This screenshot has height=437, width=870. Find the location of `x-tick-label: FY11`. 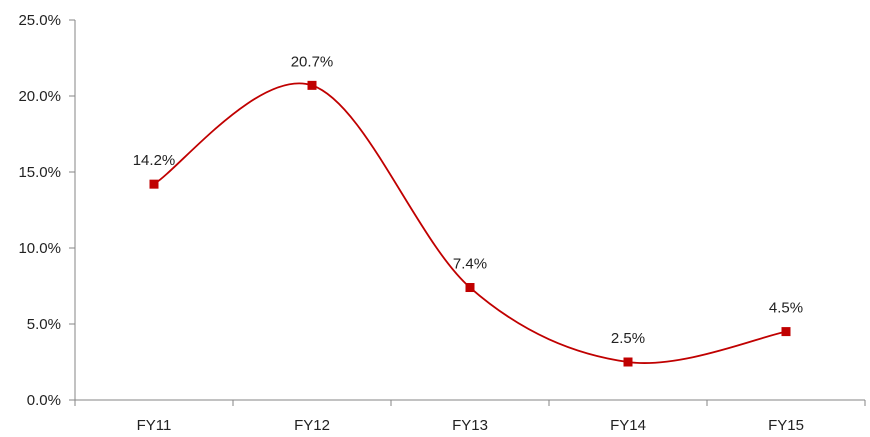

x-tick-label: FY11 is located at coordinates (154, 424).